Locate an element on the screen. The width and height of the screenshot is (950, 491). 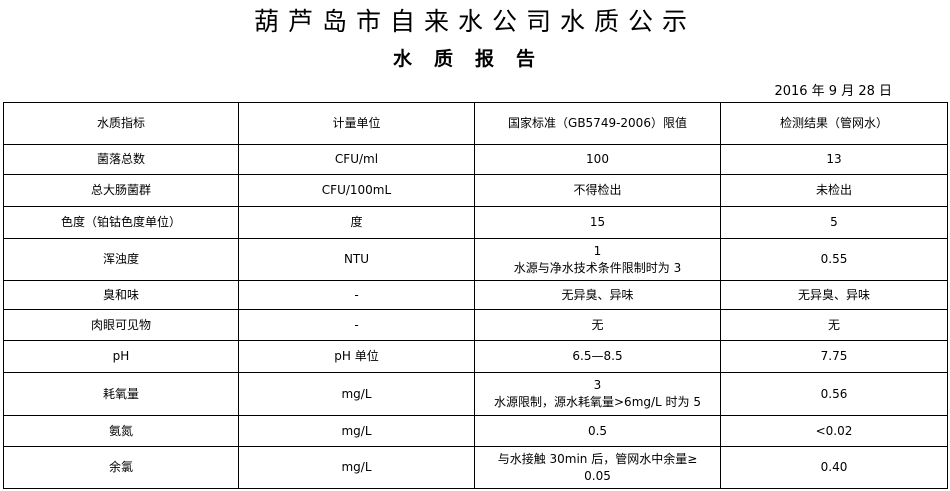
table-row: 色度（铂钴色度单位）度 15 5 is located at coordinates (475, 222).